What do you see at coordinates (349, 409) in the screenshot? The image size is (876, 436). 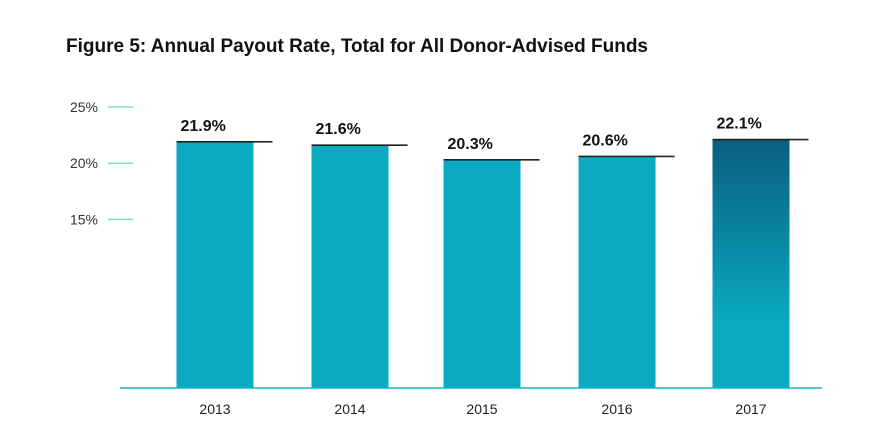 I see `x-tick-label: 2014` at bounding box center [349, 409].